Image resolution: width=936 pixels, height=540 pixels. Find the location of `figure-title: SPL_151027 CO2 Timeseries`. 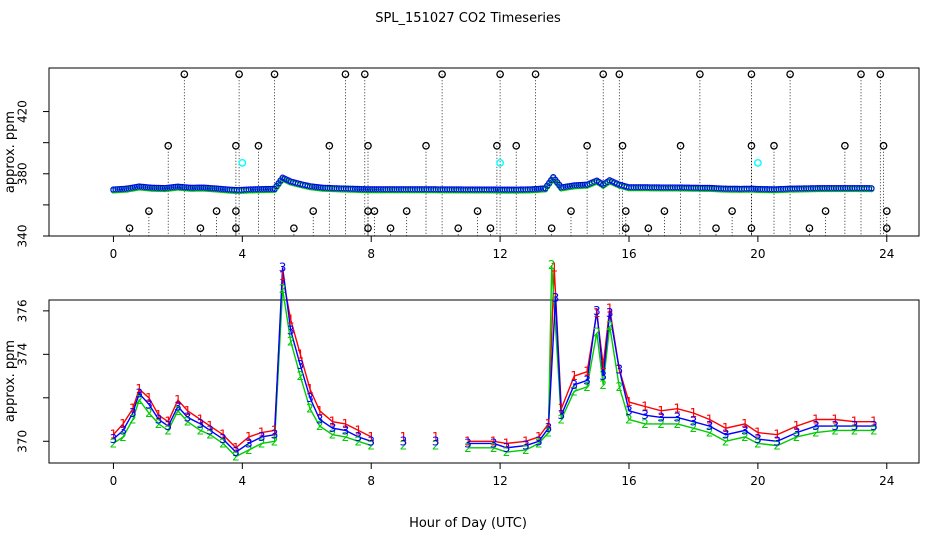

figure-title: SPL_151027 CO2 Timeseries is located at coordinates (468, 18).